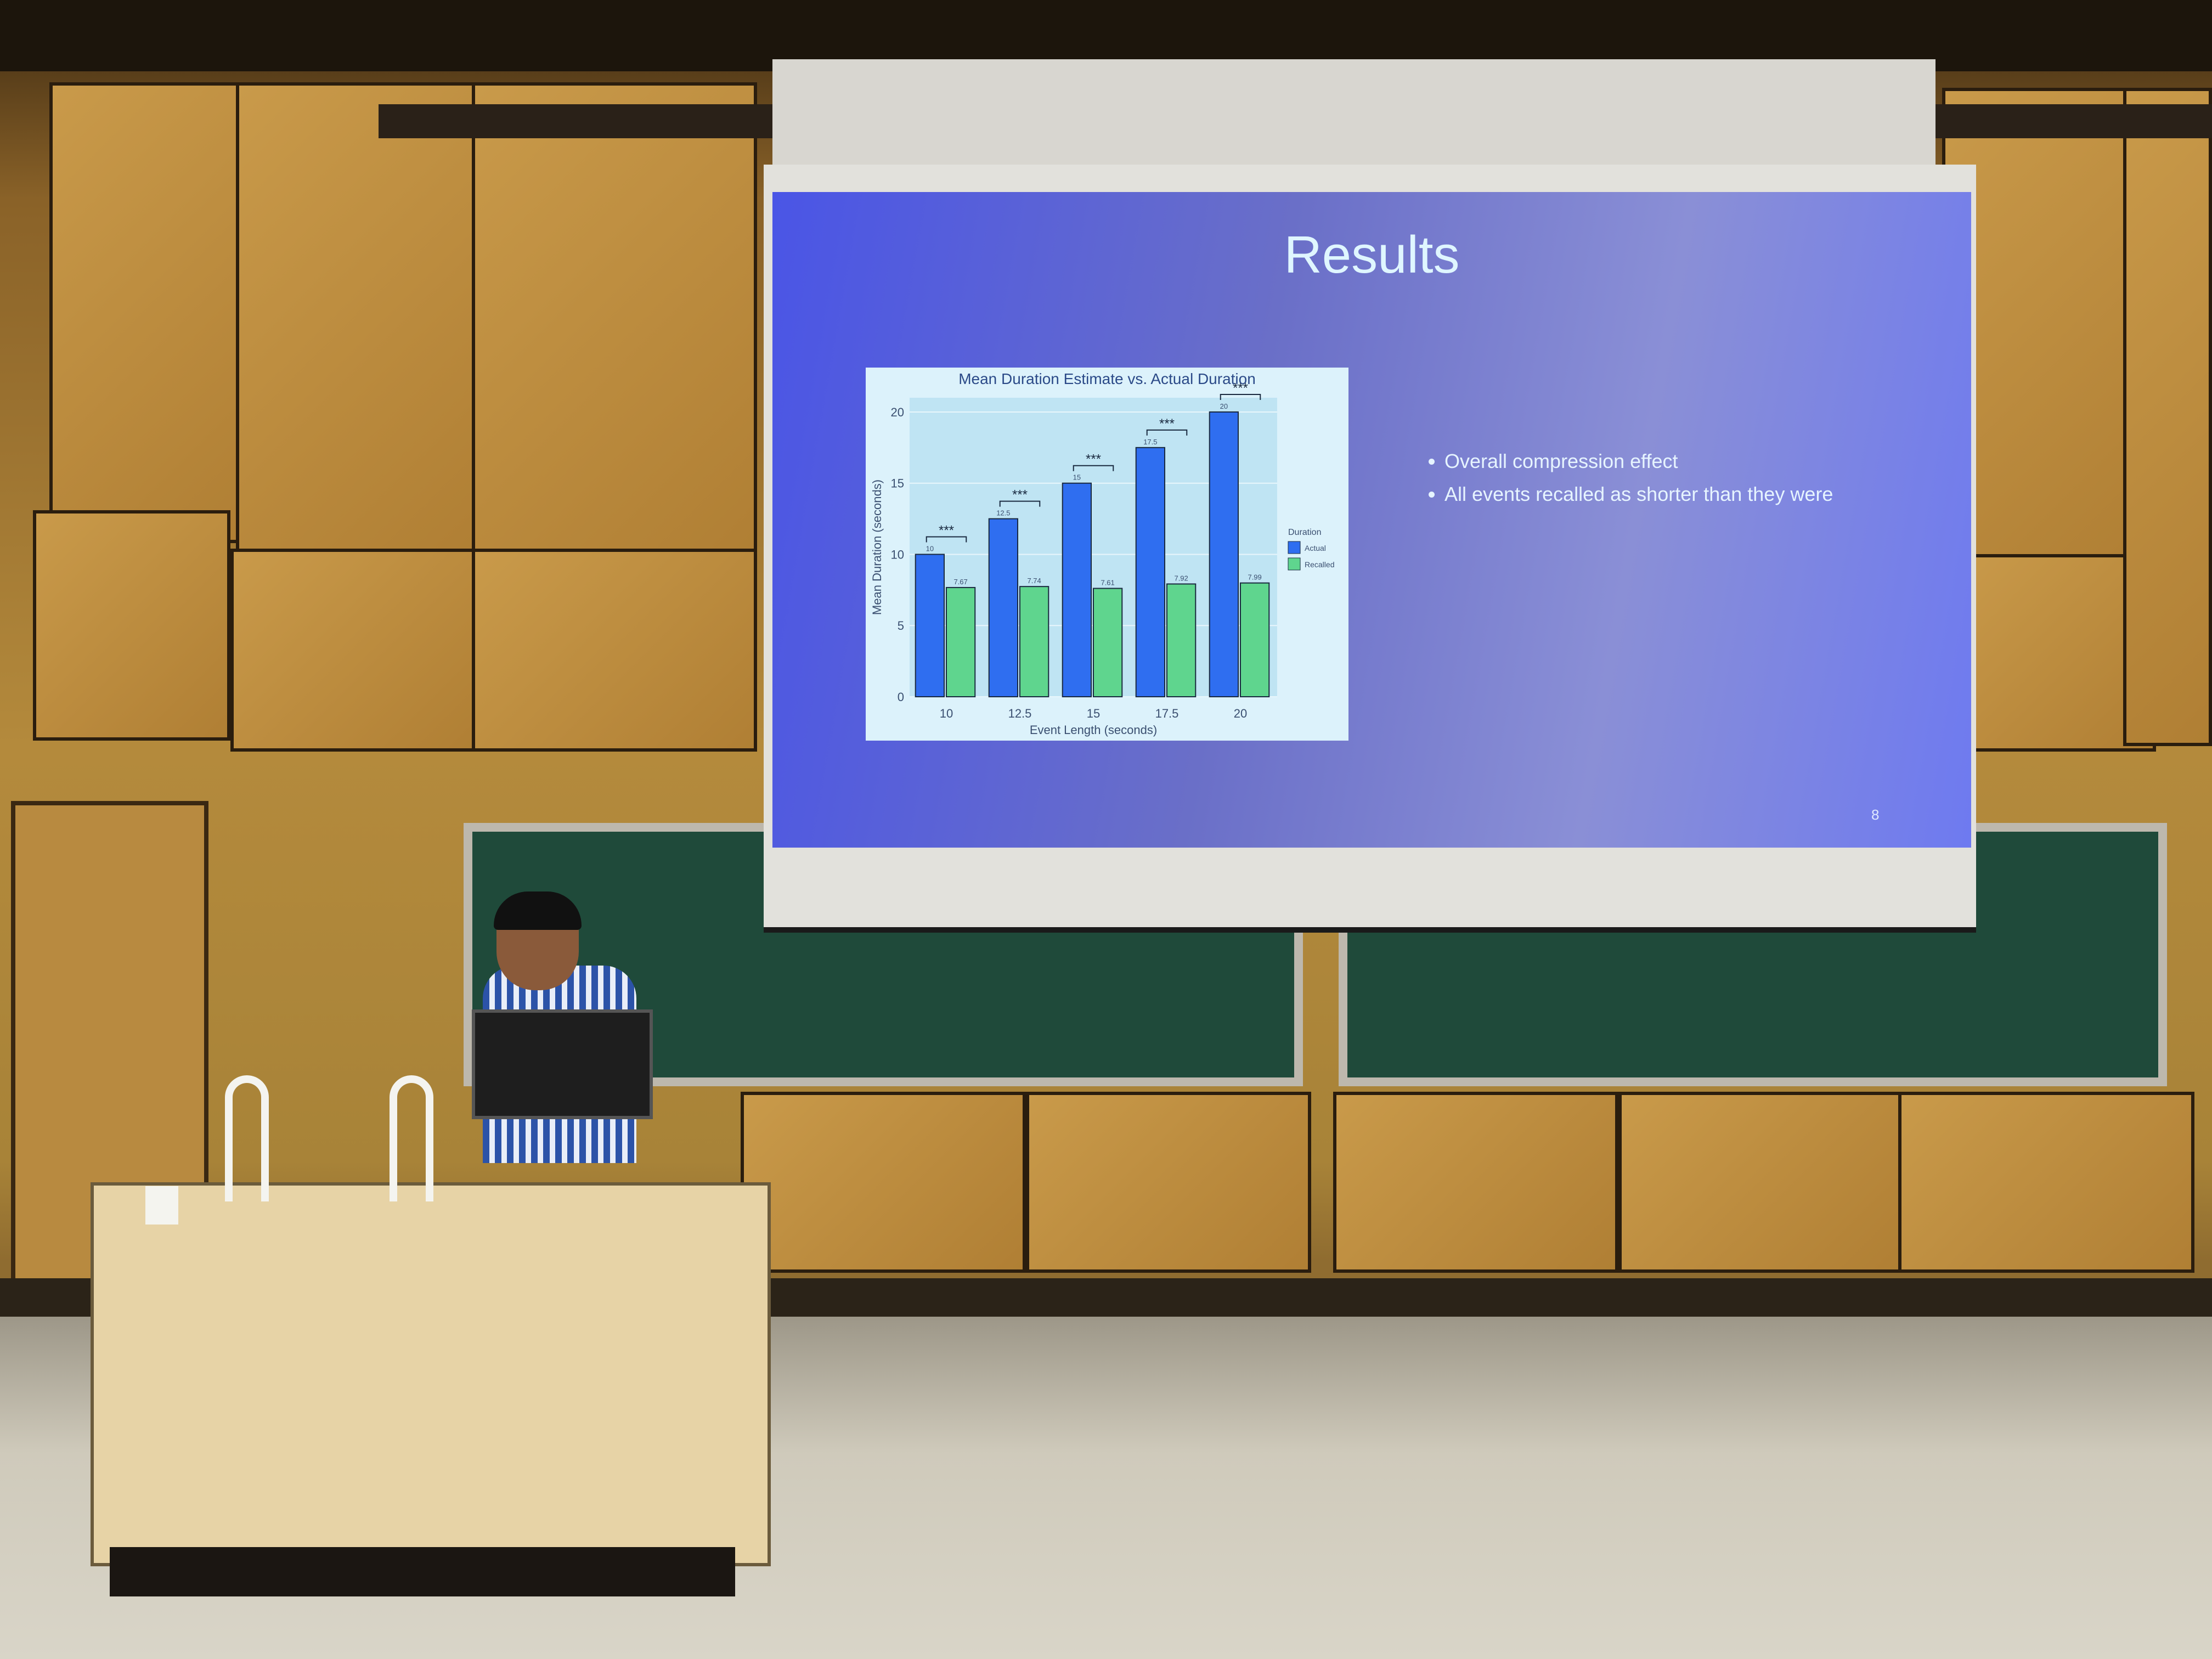 The height and width of the screenshot is (1659, 2212). I want to click on slide-title: Results, so click(1372, 255).